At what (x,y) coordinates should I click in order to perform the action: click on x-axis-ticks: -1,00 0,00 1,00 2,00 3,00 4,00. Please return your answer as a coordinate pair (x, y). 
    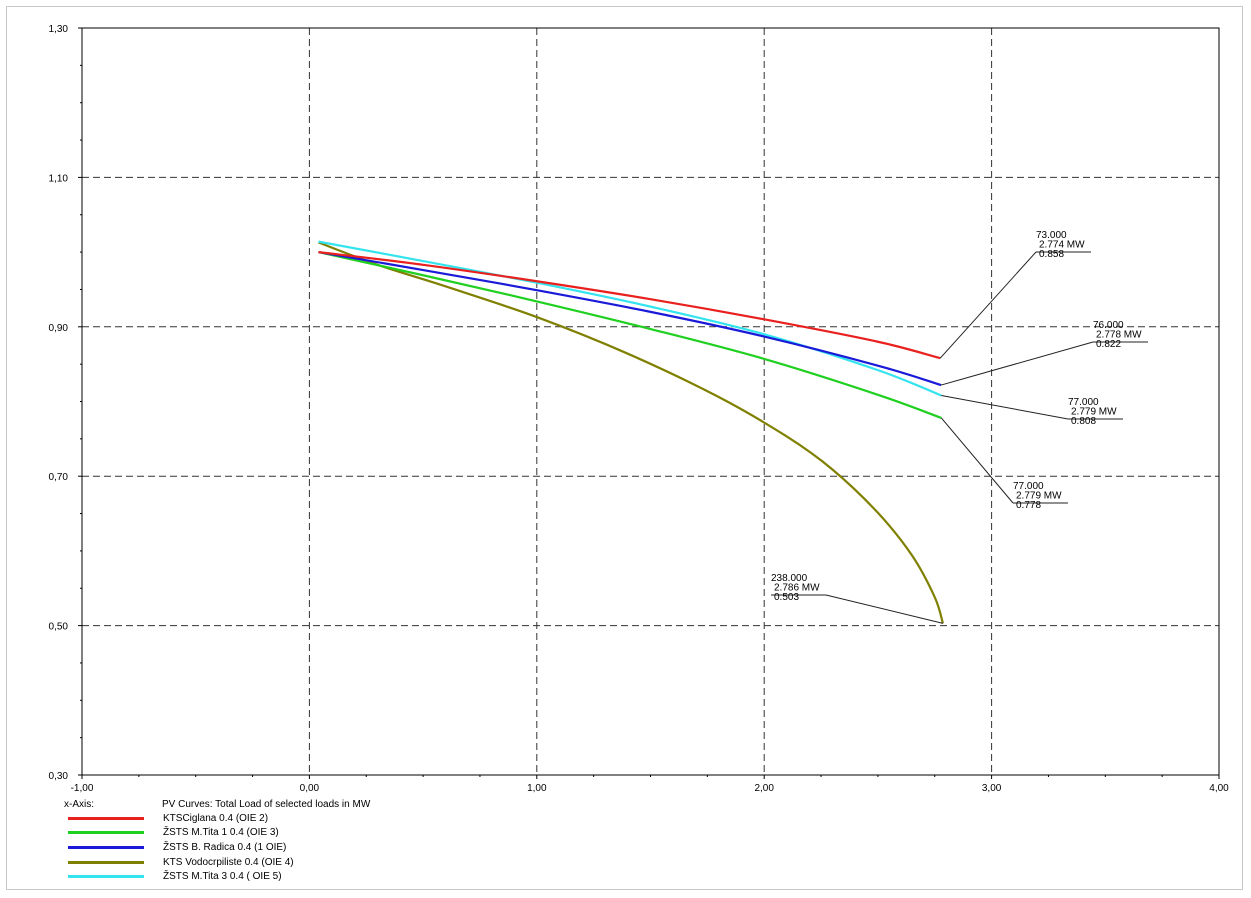
    Looking at the image, I should click on (650, 784).